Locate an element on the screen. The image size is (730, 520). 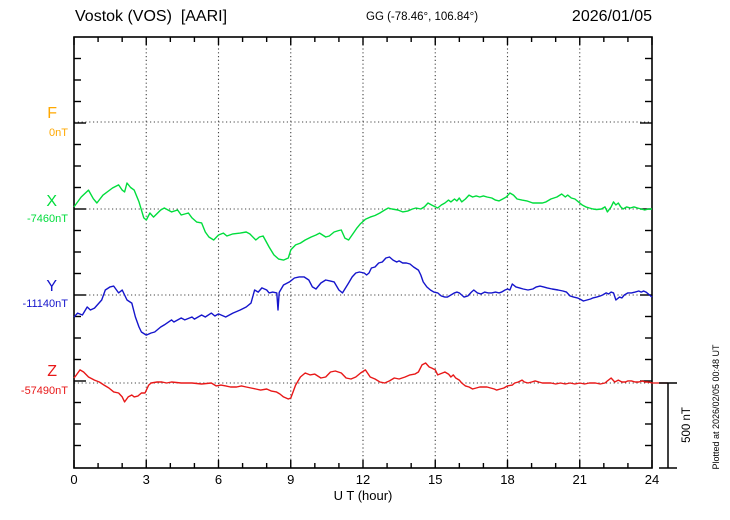
x-tick-label: 18 is located at coordinates (507, 479).